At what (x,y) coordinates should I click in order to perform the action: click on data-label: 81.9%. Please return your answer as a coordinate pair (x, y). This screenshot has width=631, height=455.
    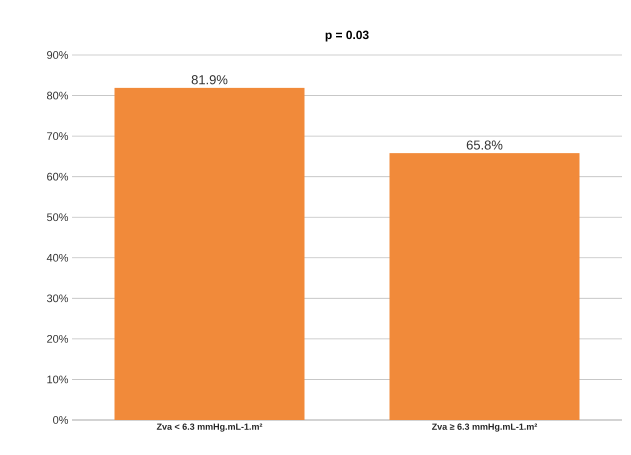
    Looking at the image, I should click on (210, 79).